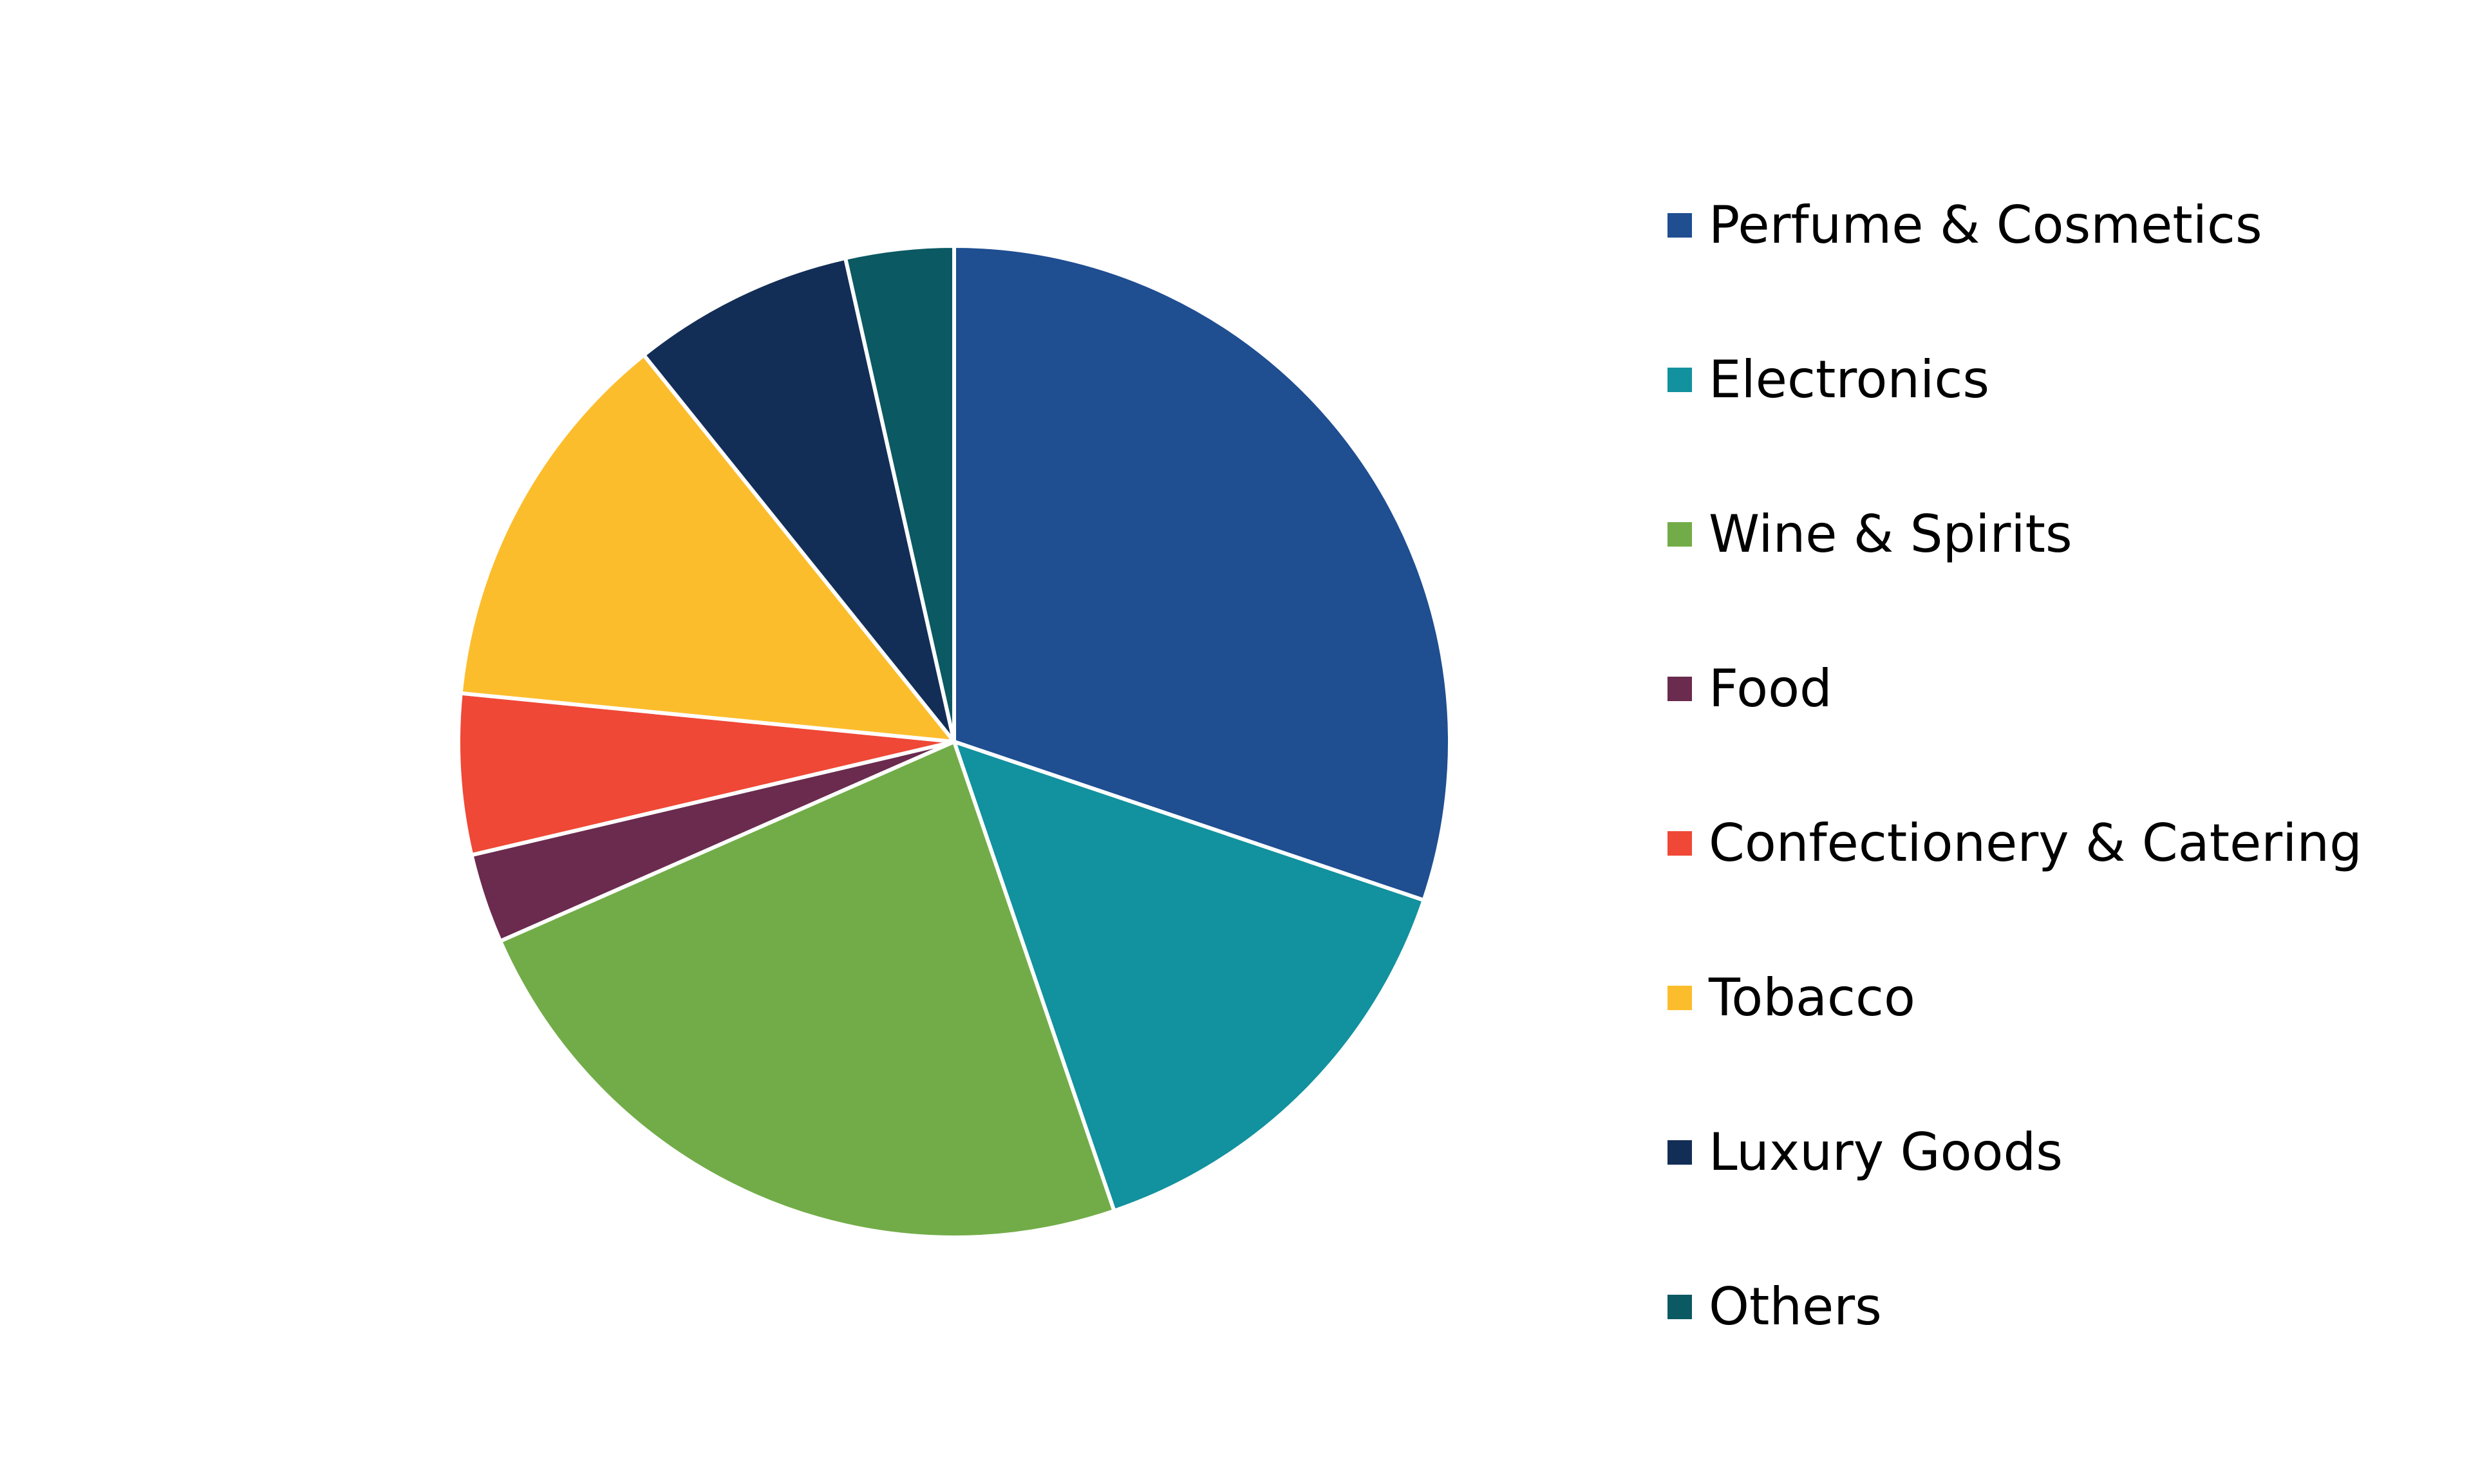 The width and height of the screenshot is (2489, 1484). I want to click on legend-item-confectionery-and-catering: Confectionery & Catering, so click(2014, 843).